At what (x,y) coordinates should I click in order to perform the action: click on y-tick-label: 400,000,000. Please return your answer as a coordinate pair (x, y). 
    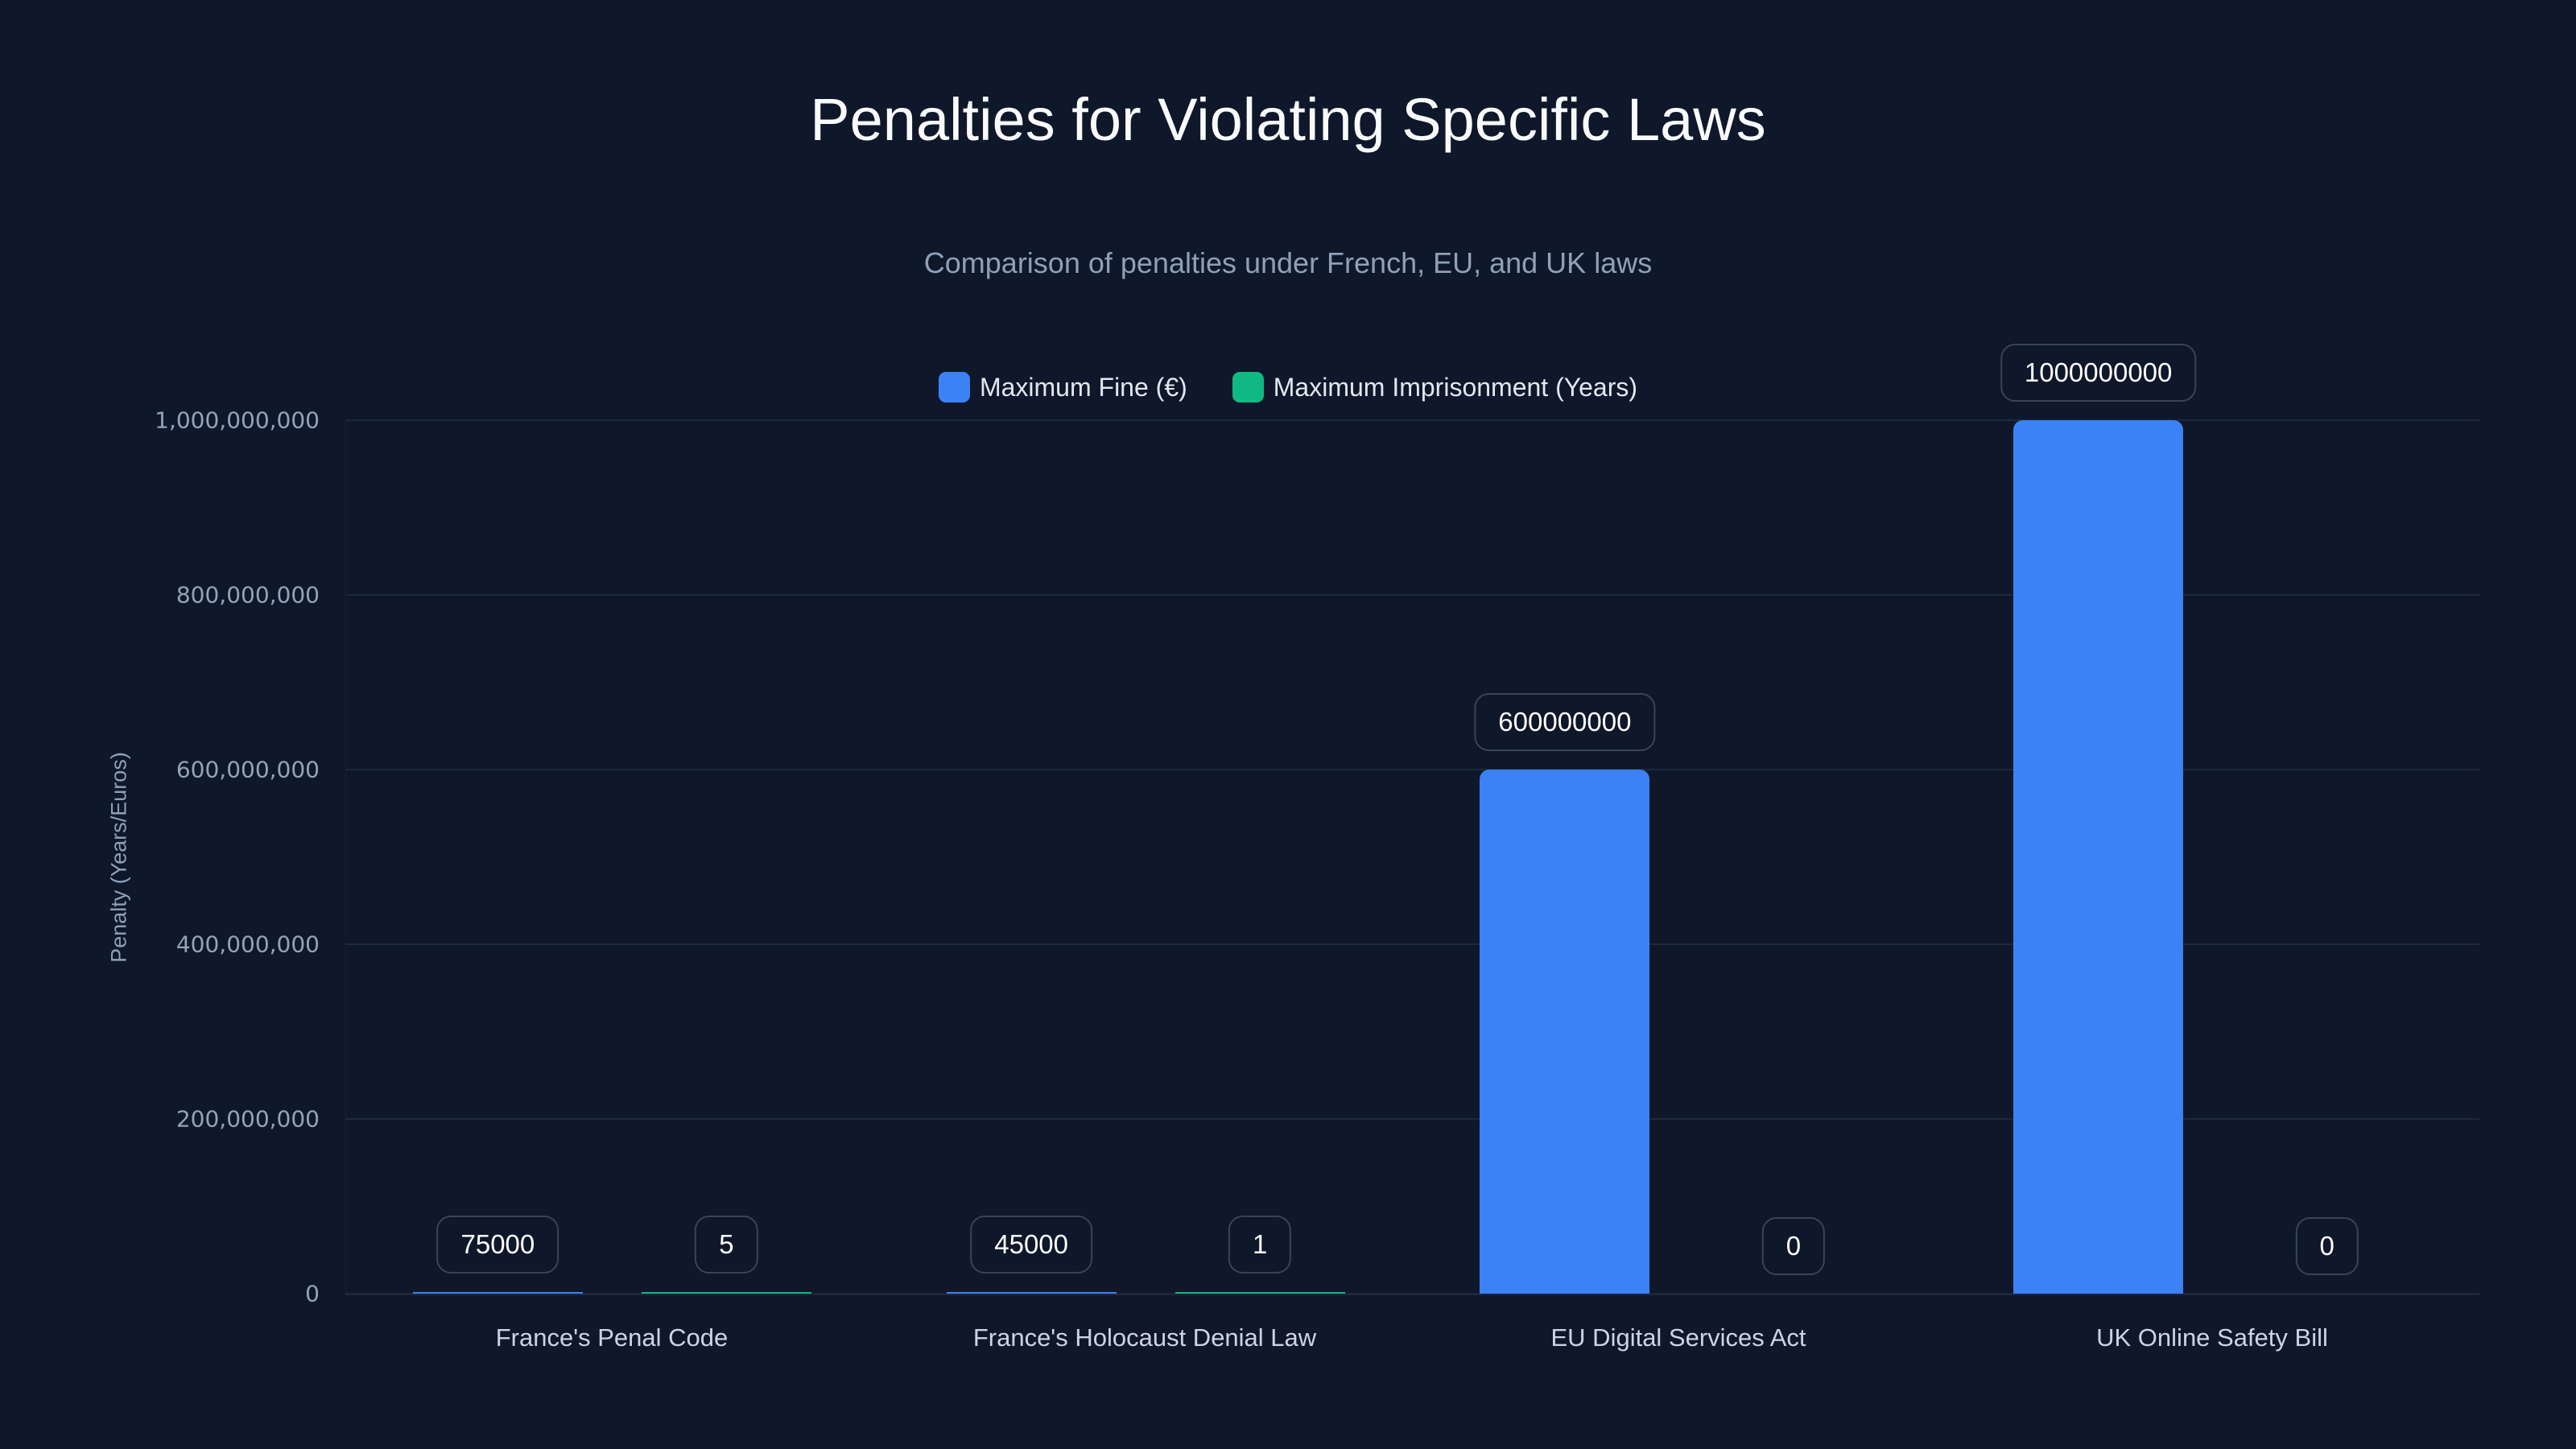
    Looking at the image, I should click on (247, 944).